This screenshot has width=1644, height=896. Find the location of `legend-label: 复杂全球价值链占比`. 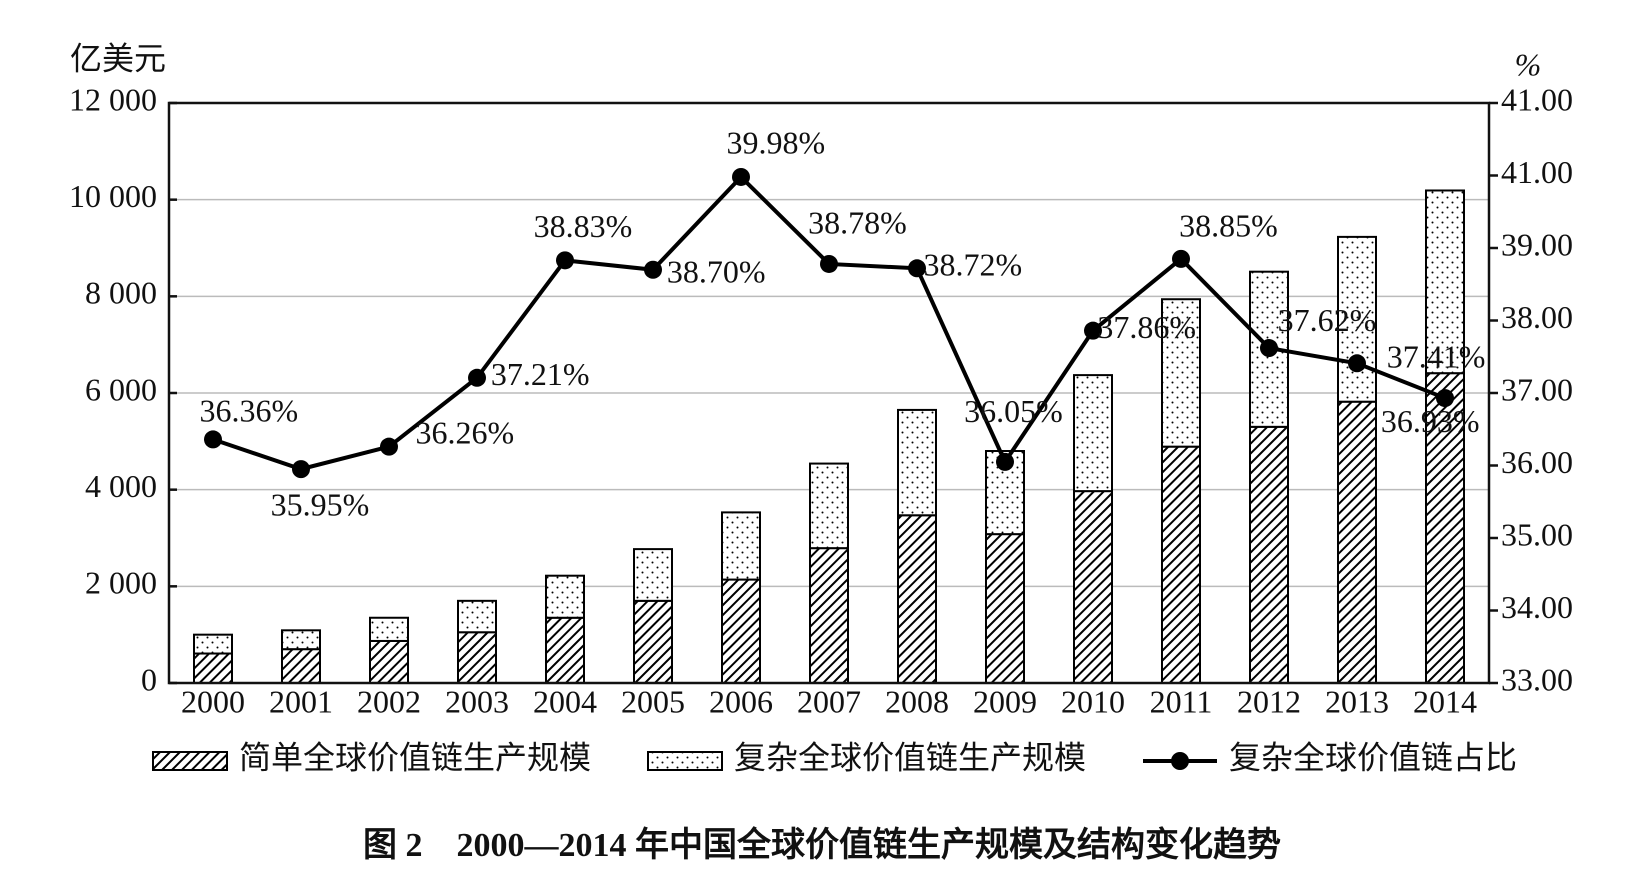

legend-label: 复杂全球价值链占比 is located at coordinates (1373, 757).